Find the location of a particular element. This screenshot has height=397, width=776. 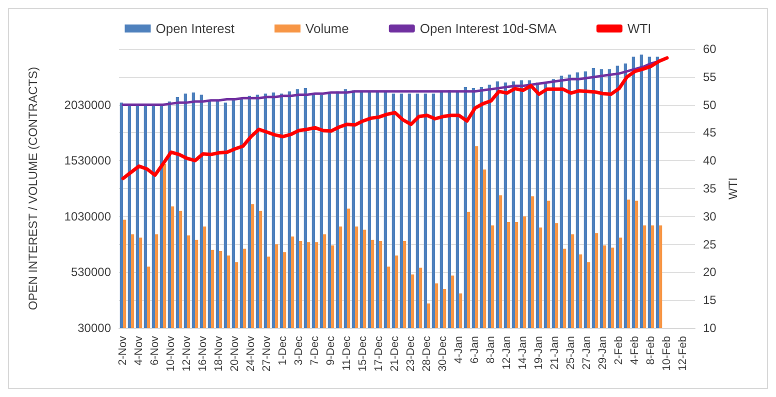

legend-label: WTI is located at coordinates (639, 28).